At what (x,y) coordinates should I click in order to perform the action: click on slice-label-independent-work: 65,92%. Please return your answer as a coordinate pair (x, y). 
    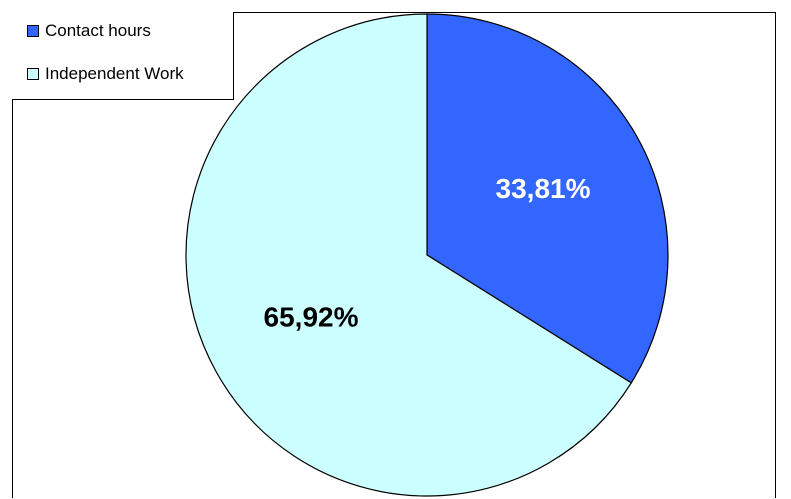
    Looking at the image, I should click on (311, 317).